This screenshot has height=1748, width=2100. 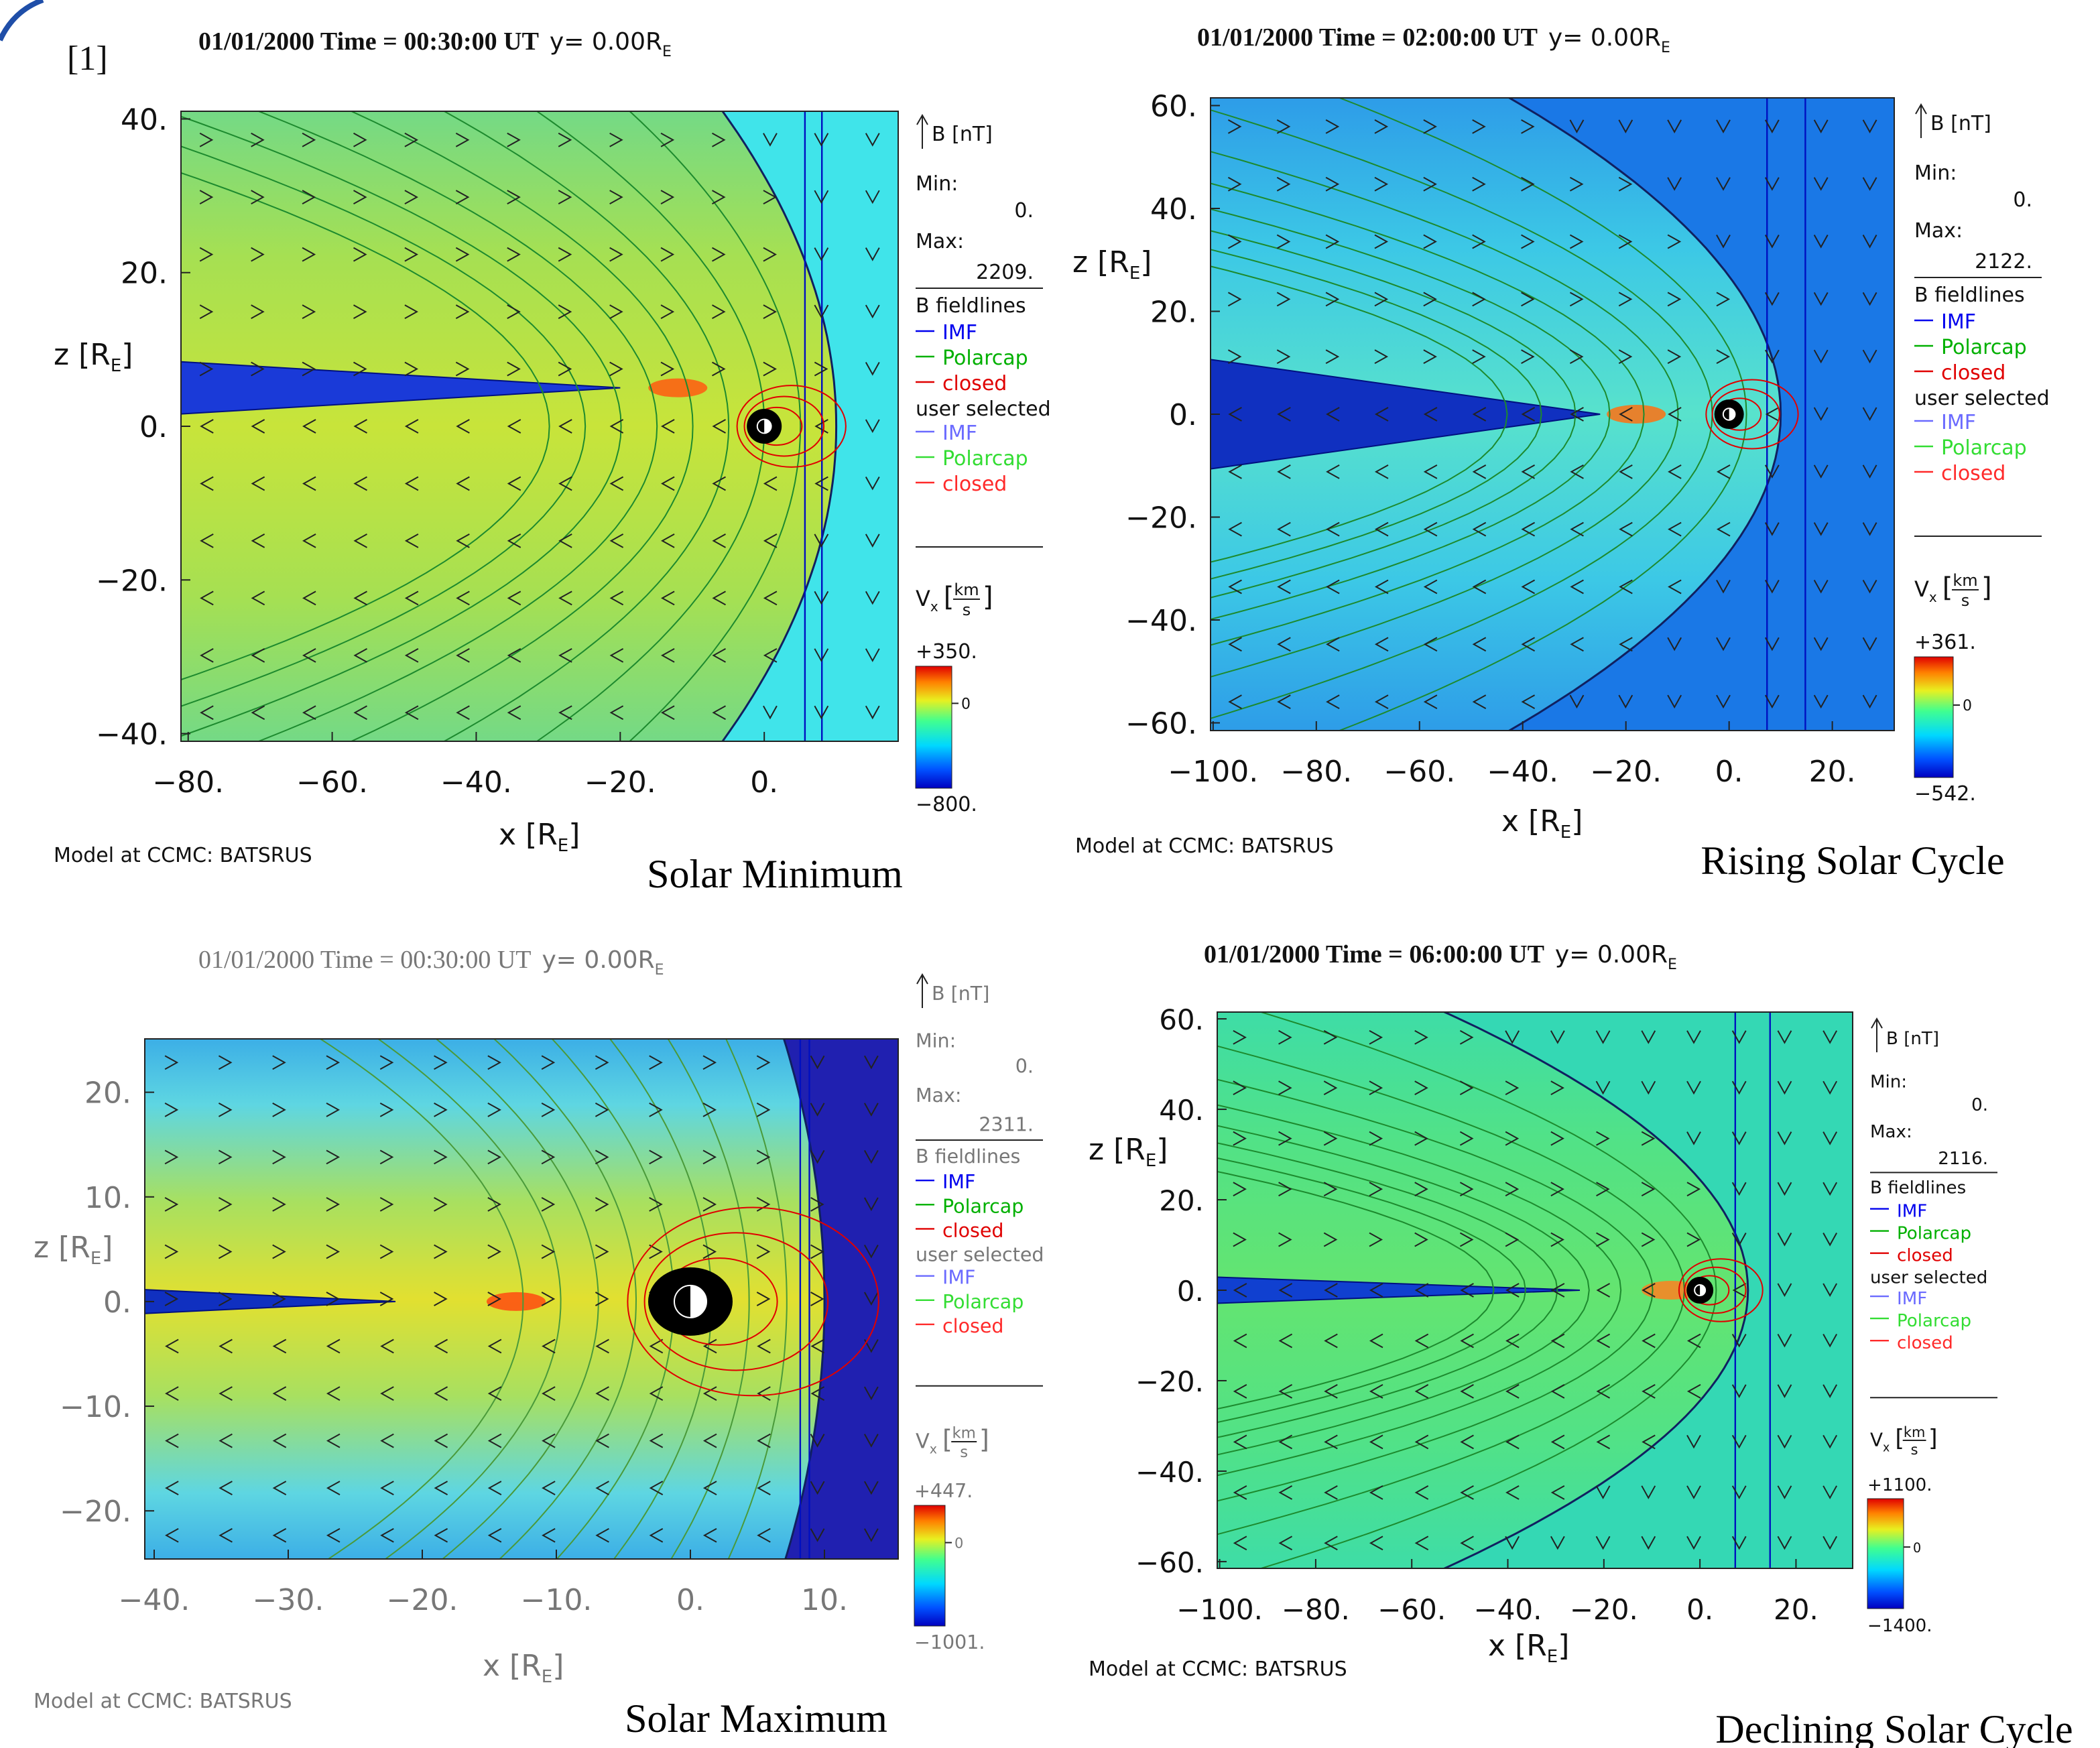 I want to click on cb-symbol: V, so click(x=923, y=1442).